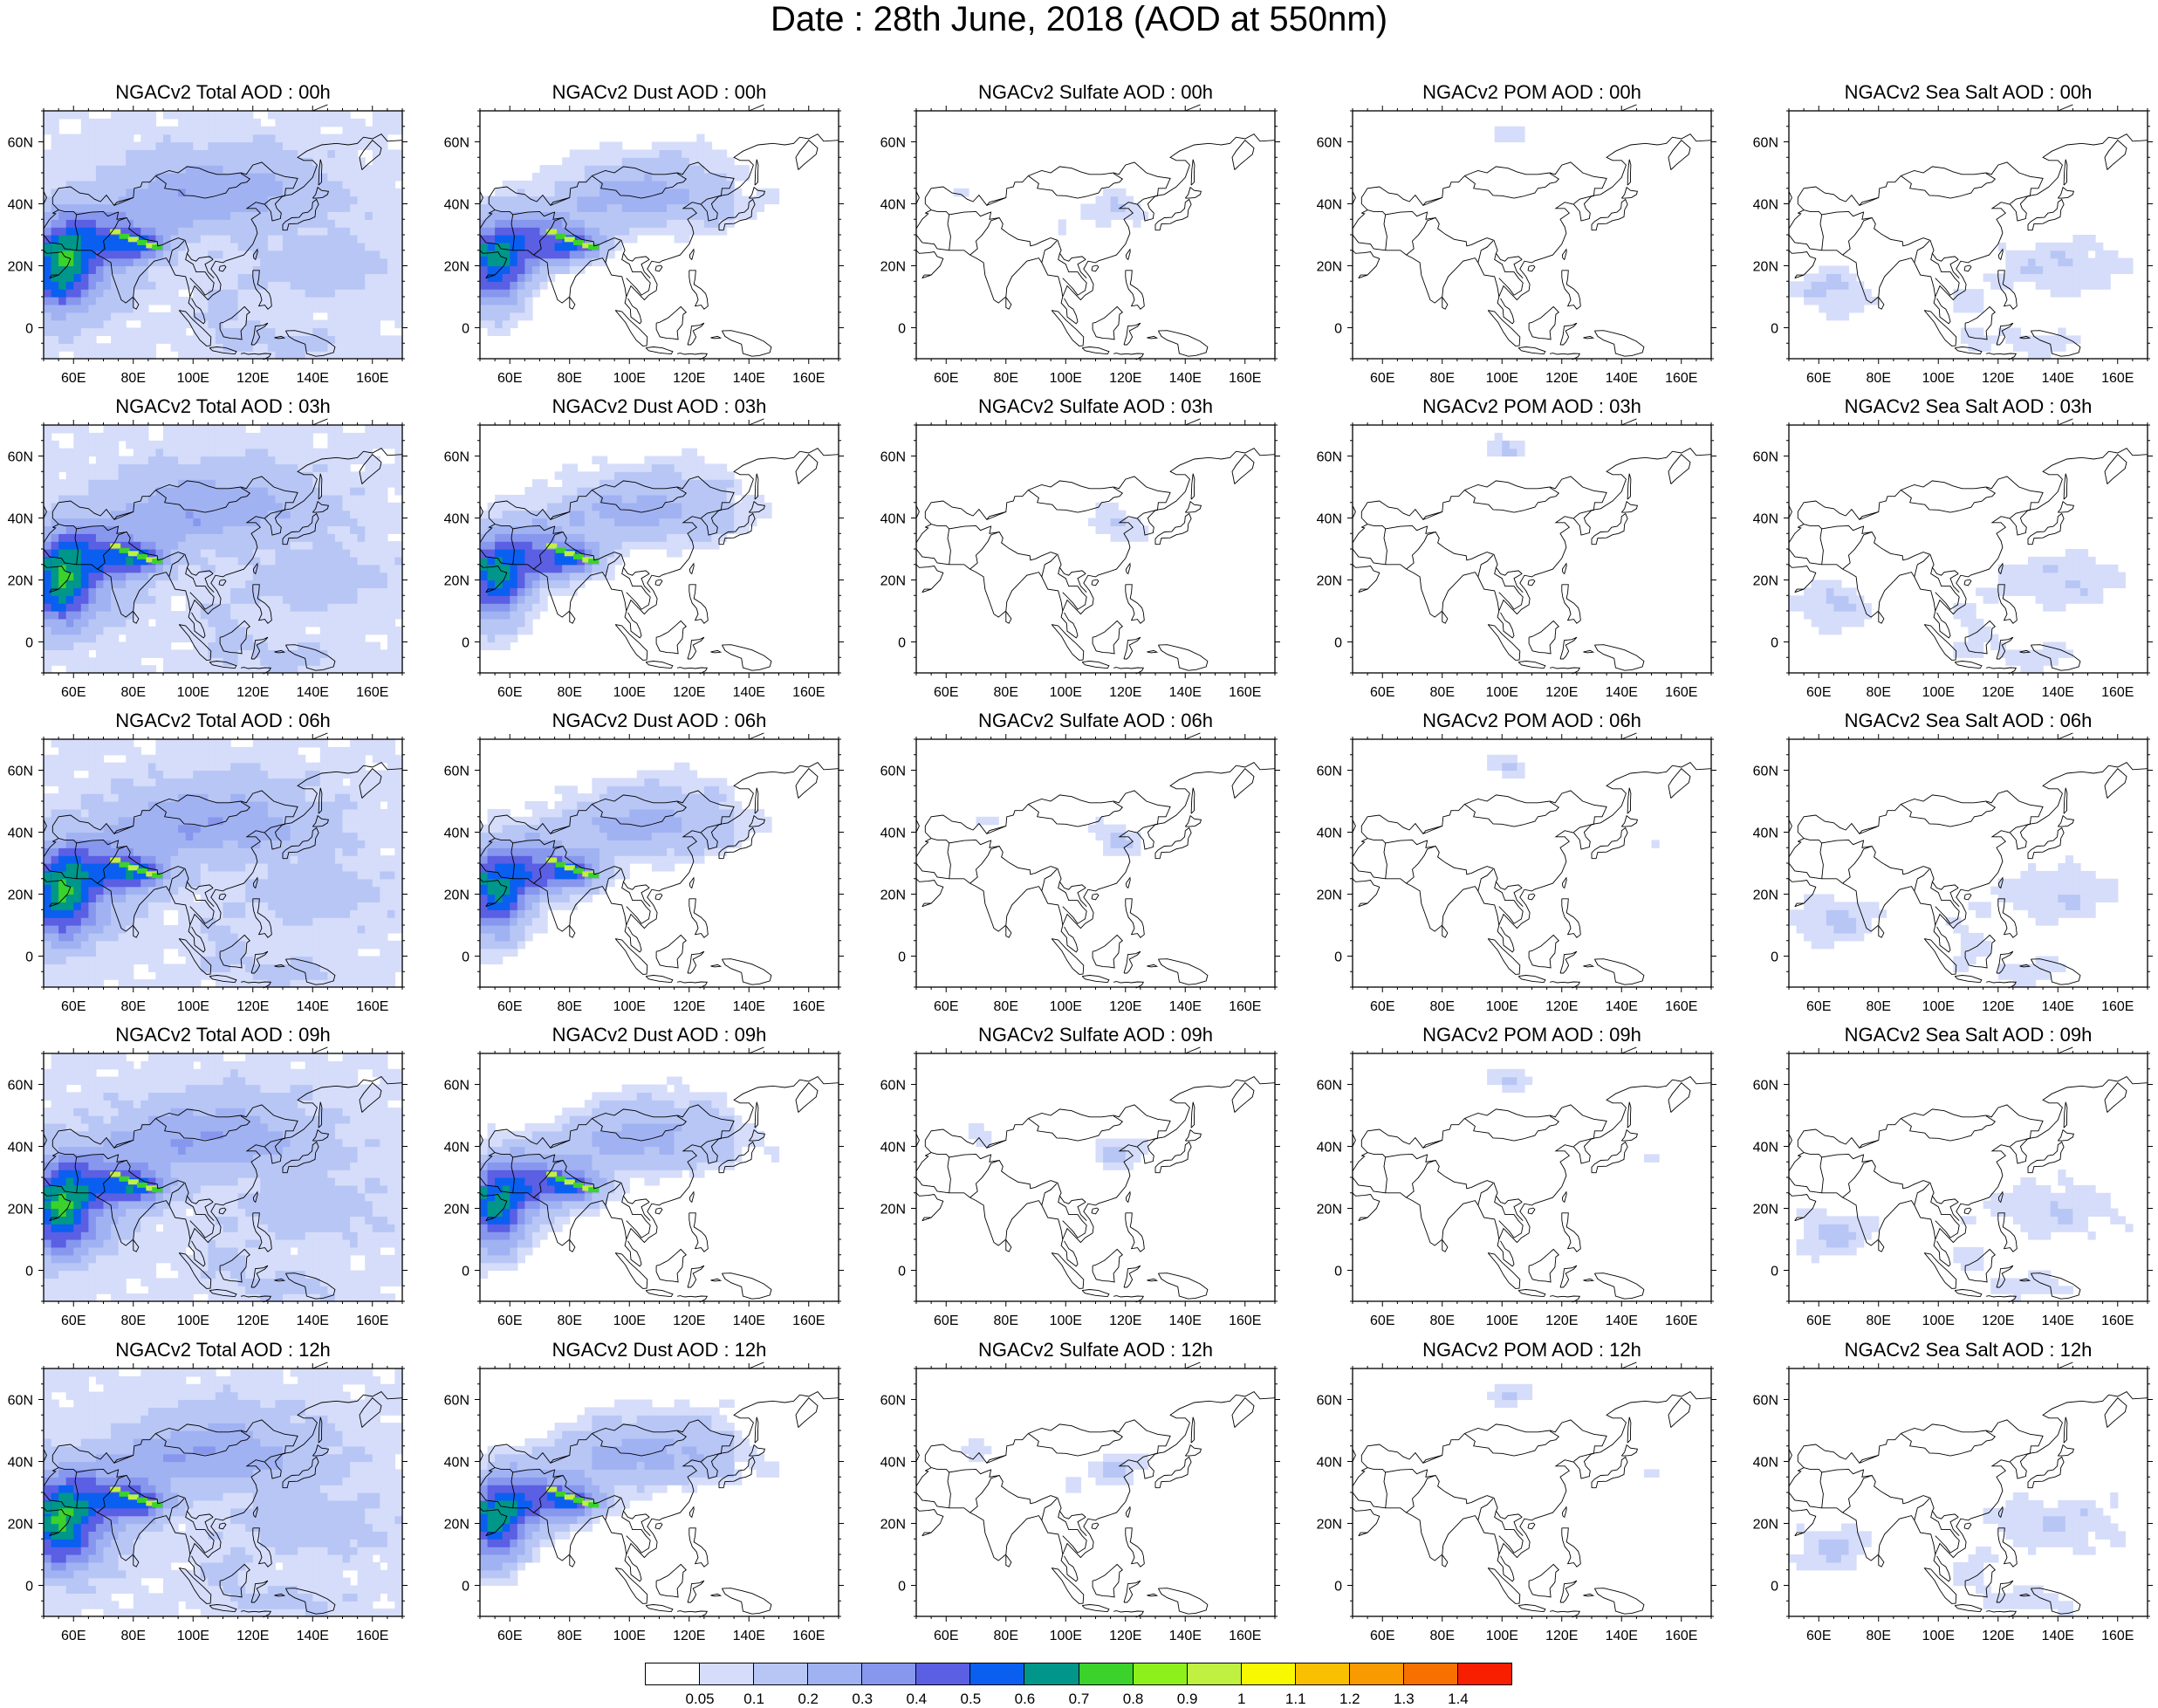 This screenshot has height=1708, width=2158. Describe the element at coordinates (629, 235) in the screenshot. I see `aod-shading` at that location.